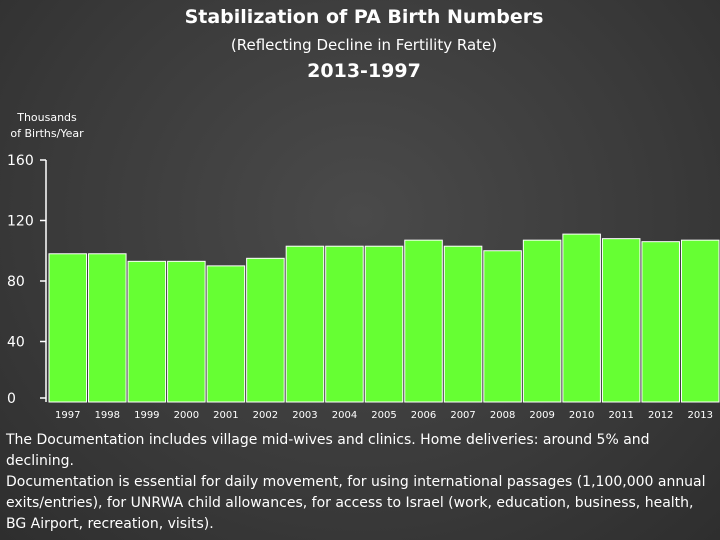 The width and height of the screenshot is (720, 540). What do you see at coordinates (186, 415) in the screenshot?
I see `x-tick-label: 2000` at bounding box center [186, 415].